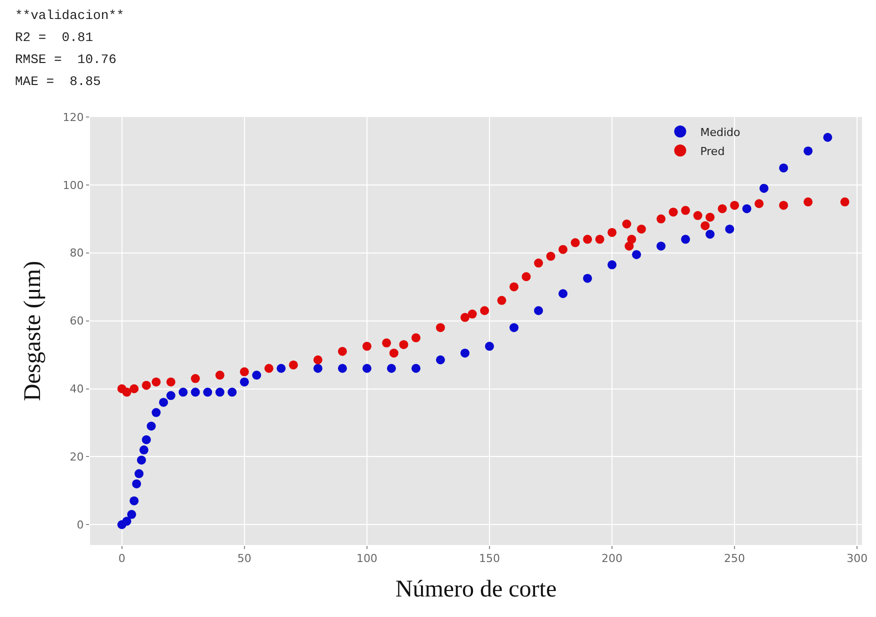 This screenshot has width=876, height=617. What do you see at coordinates (244, 559) in the screenshot?
I see `x-tick-label: 50` at bounding box center [244, 559].